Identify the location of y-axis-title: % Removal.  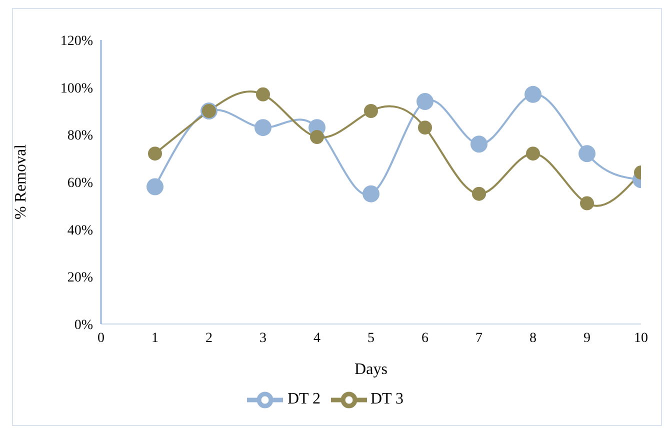
(21, 182).